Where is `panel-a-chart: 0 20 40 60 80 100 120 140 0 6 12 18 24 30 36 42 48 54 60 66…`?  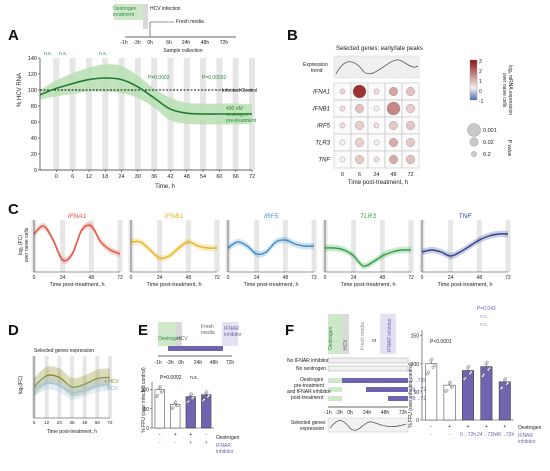
panel-a-chart: 0 20 40 60 80 100 120 140 0 6 12 18 24 30 36 42 48 54 60 66… is located at coordinates (141, 118).